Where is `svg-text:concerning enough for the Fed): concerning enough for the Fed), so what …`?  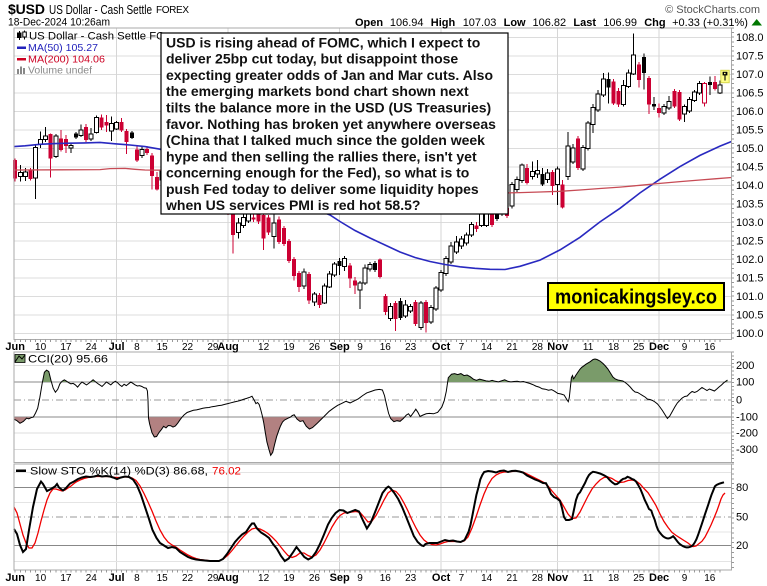
svg-text:concerning enough for the Fed): concerning enough for the Fed), so what … is located at coordinates (317, 173).